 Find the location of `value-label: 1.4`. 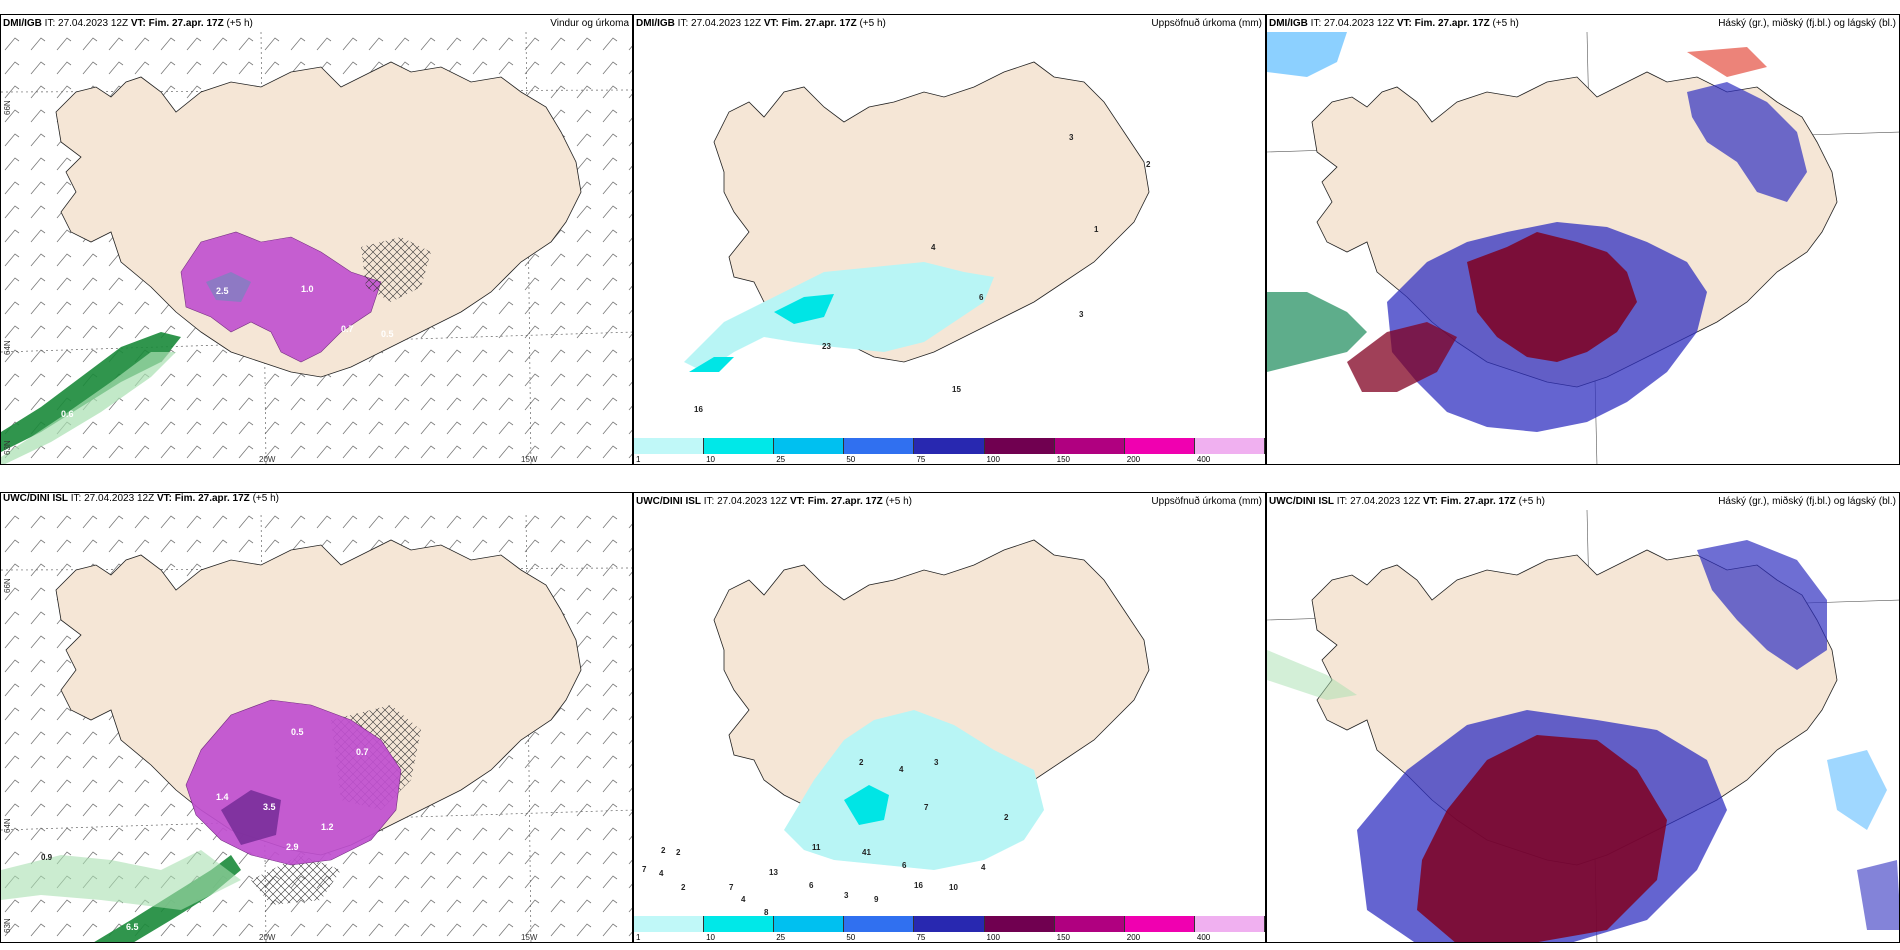

value-label: 1.4 is located at coordinates (222, 797).